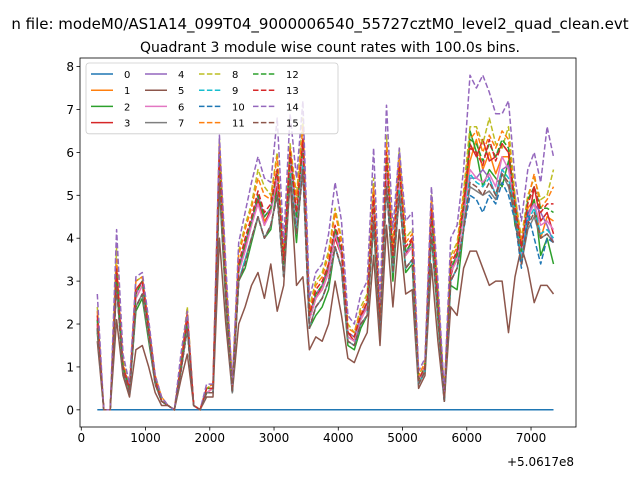 Image resolution: width=640 pixels, height=480 pixels. What do you see at coordinates (127, 75) in the screenshot?
I see `legend-label-0: 0` at bounding box center [127, 75].